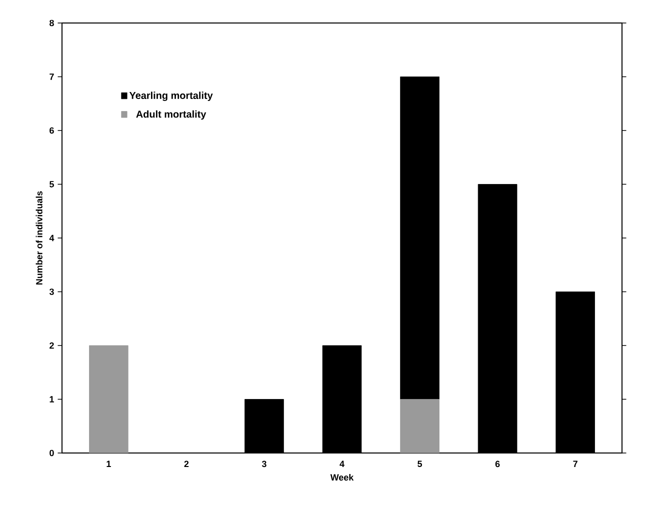 The width and height of the screenshot is (646, 511). What do you see at coordinates (52, 399) in the screenshot?
I see `y-tick-label: 1` at bounding box center [52, 399].